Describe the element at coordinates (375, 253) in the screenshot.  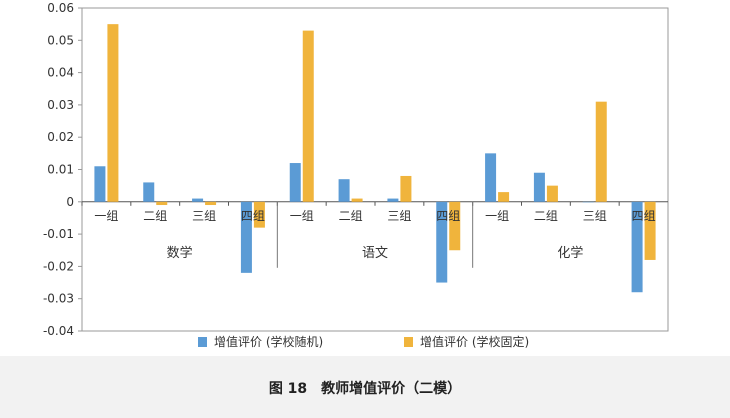
I see `group-label: 语文` at that location.